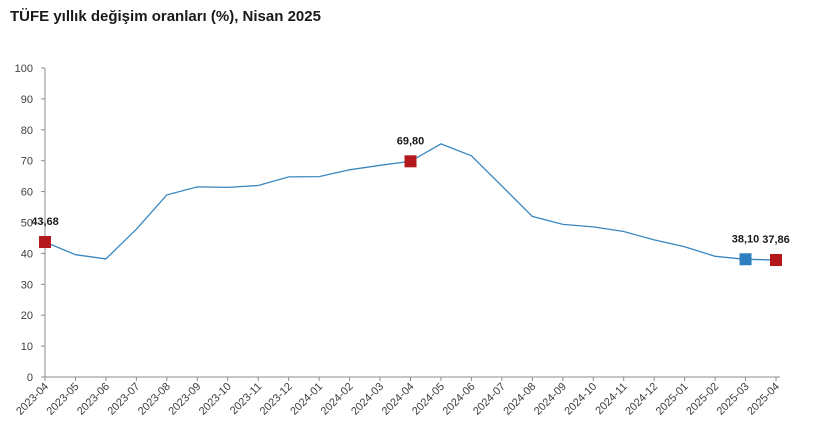  Describe the element at coordinates (27, 347) in the screenshot. I see `y-tick-label: 10` at that location.